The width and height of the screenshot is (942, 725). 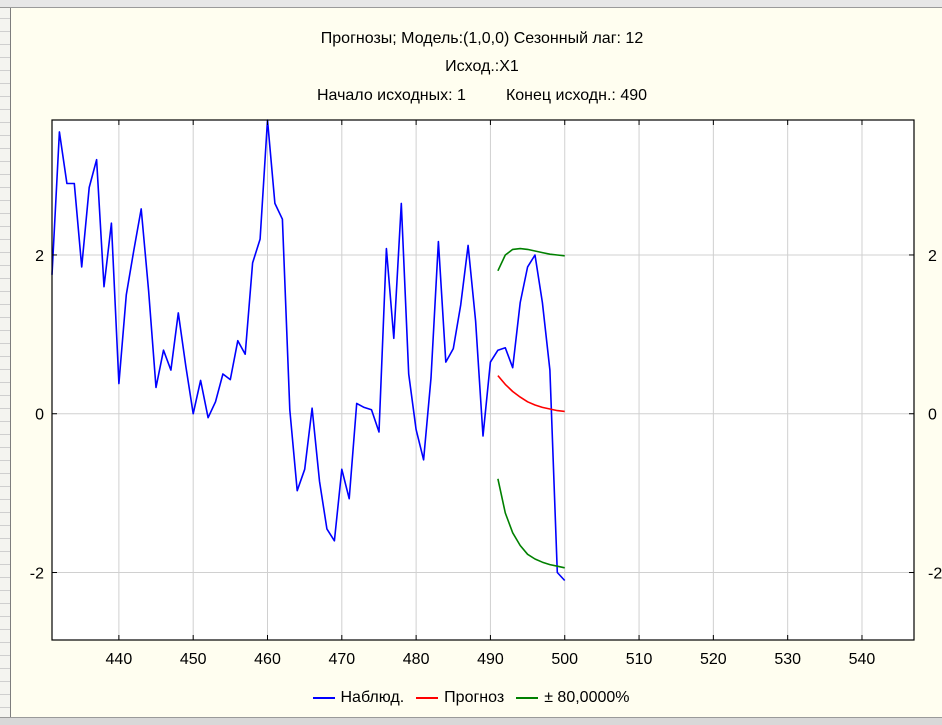 I want to click on y-tick-label-right-2: 2, so click(x=932, y=256).